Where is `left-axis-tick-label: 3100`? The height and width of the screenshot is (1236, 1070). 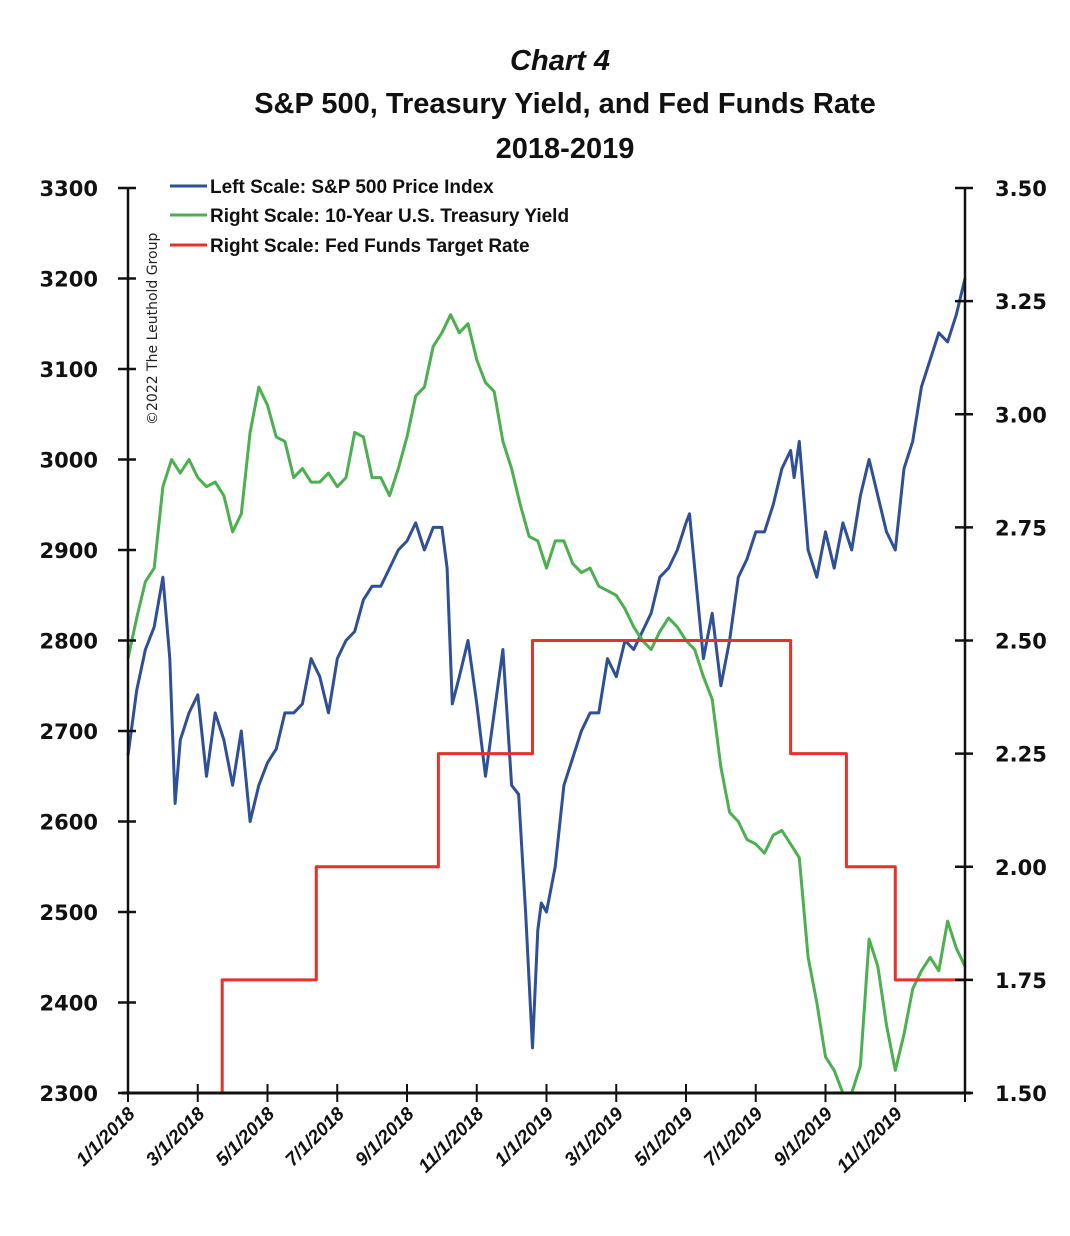
left-axis-tick-label: 3100 is located at coordinates (69, 370).